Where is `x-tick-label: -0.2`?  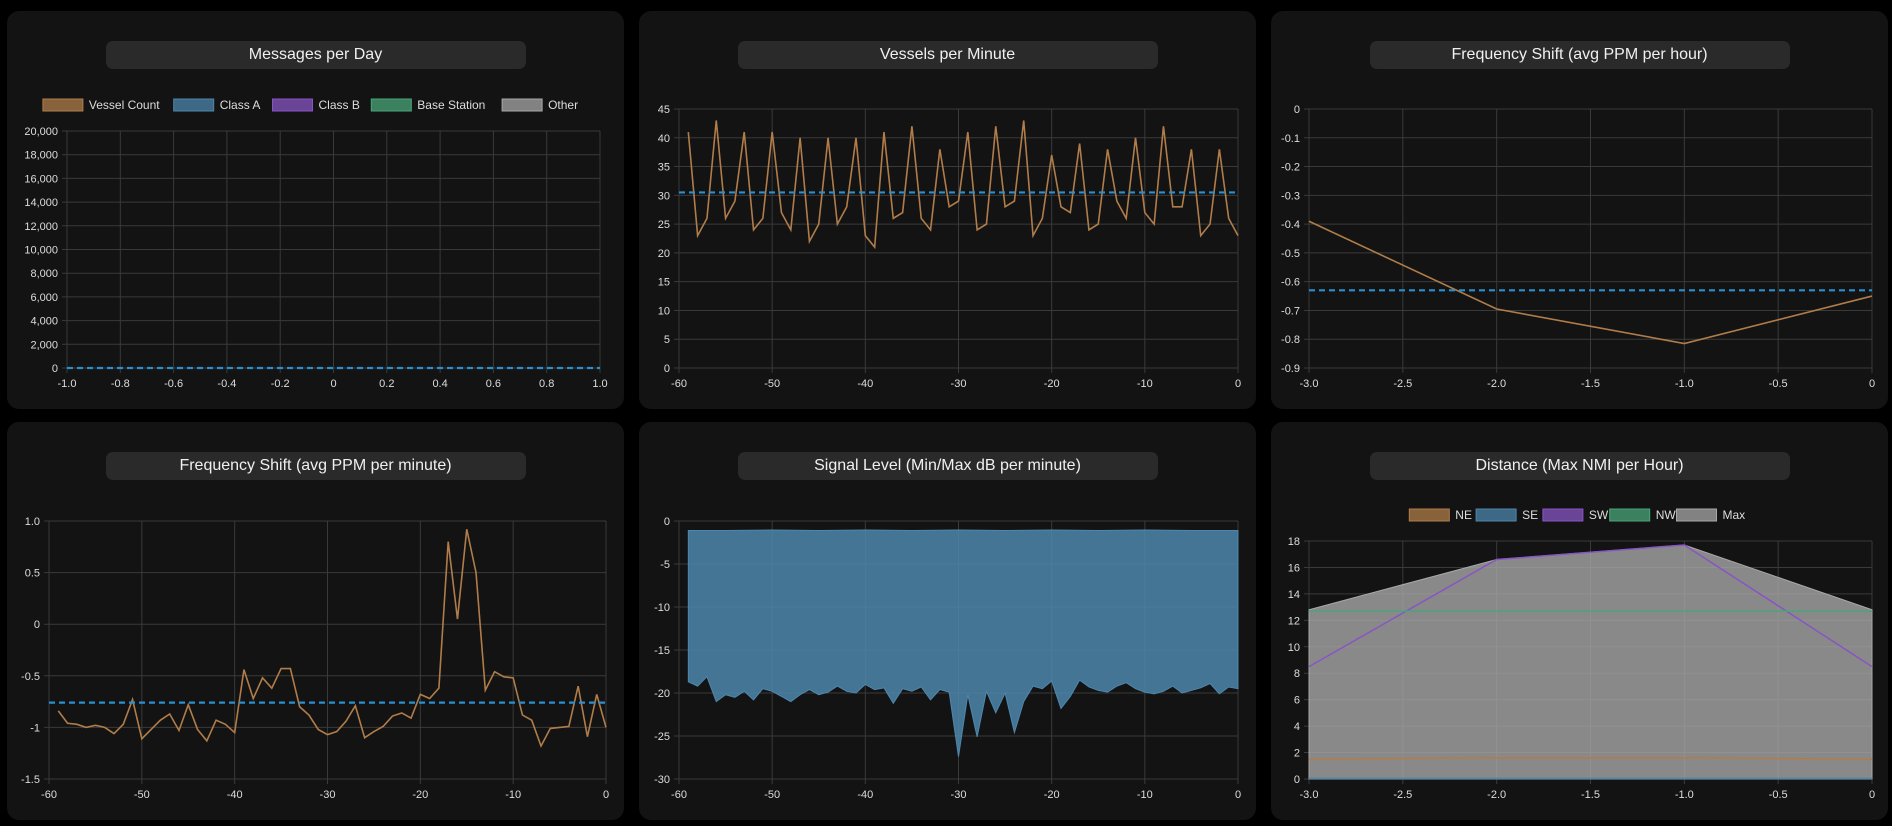
x-tick-label: -0.2 is located at coordinates (280, 384).